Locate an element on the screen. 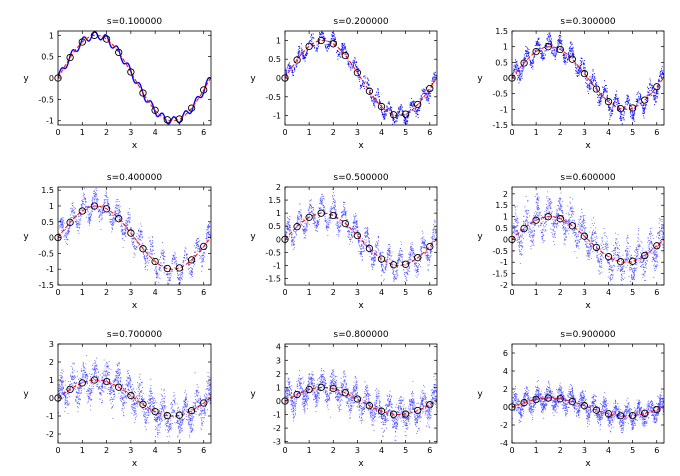 This screenshot has width=680, height=476. x-tick-label: 3 is located at coordinates (584, 132).